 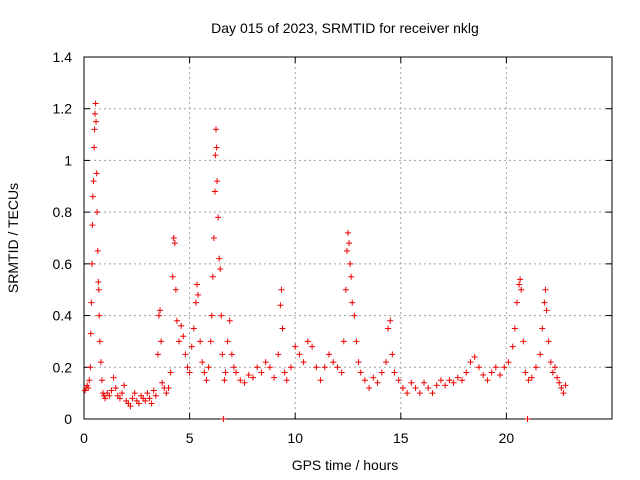 What do you see at coordinates (190, 438) in the screenshot?
I see `x-tick-label: 5` at bounding box center [190, 438].